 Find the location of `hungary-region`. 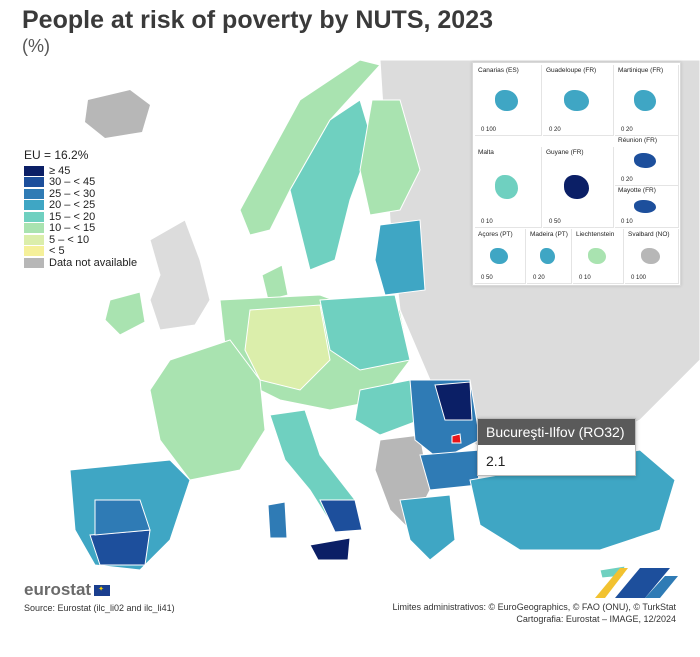

hungary-region is located at coordinates (387, 407).